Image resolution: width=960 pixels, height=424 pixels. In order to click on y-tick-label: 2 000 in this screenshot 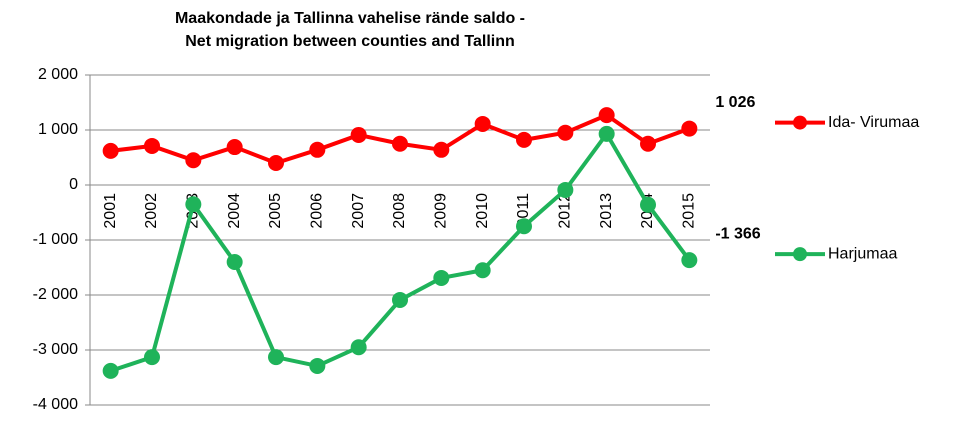, I will do `click(58, 74)`.